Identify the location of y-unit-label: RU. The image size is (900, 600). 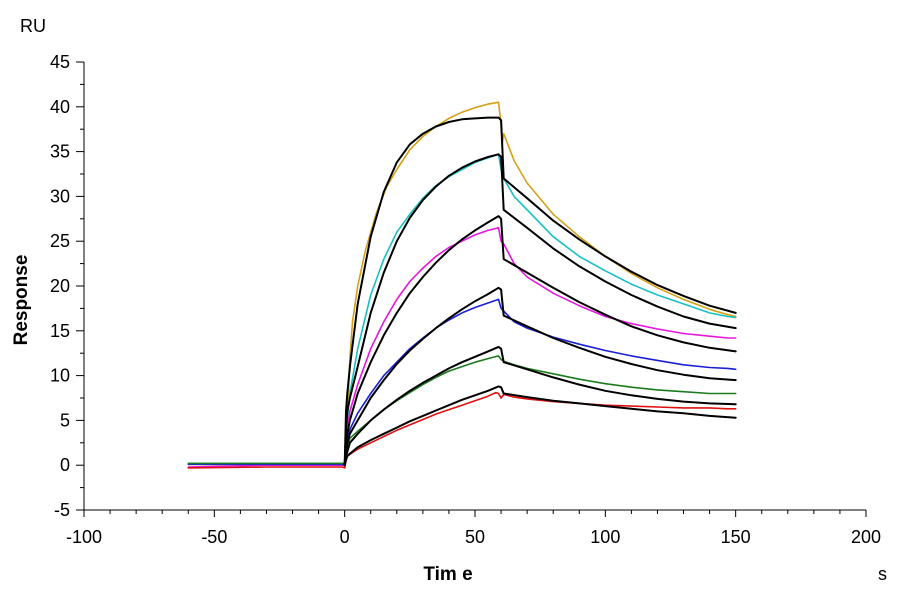
(33, 26).